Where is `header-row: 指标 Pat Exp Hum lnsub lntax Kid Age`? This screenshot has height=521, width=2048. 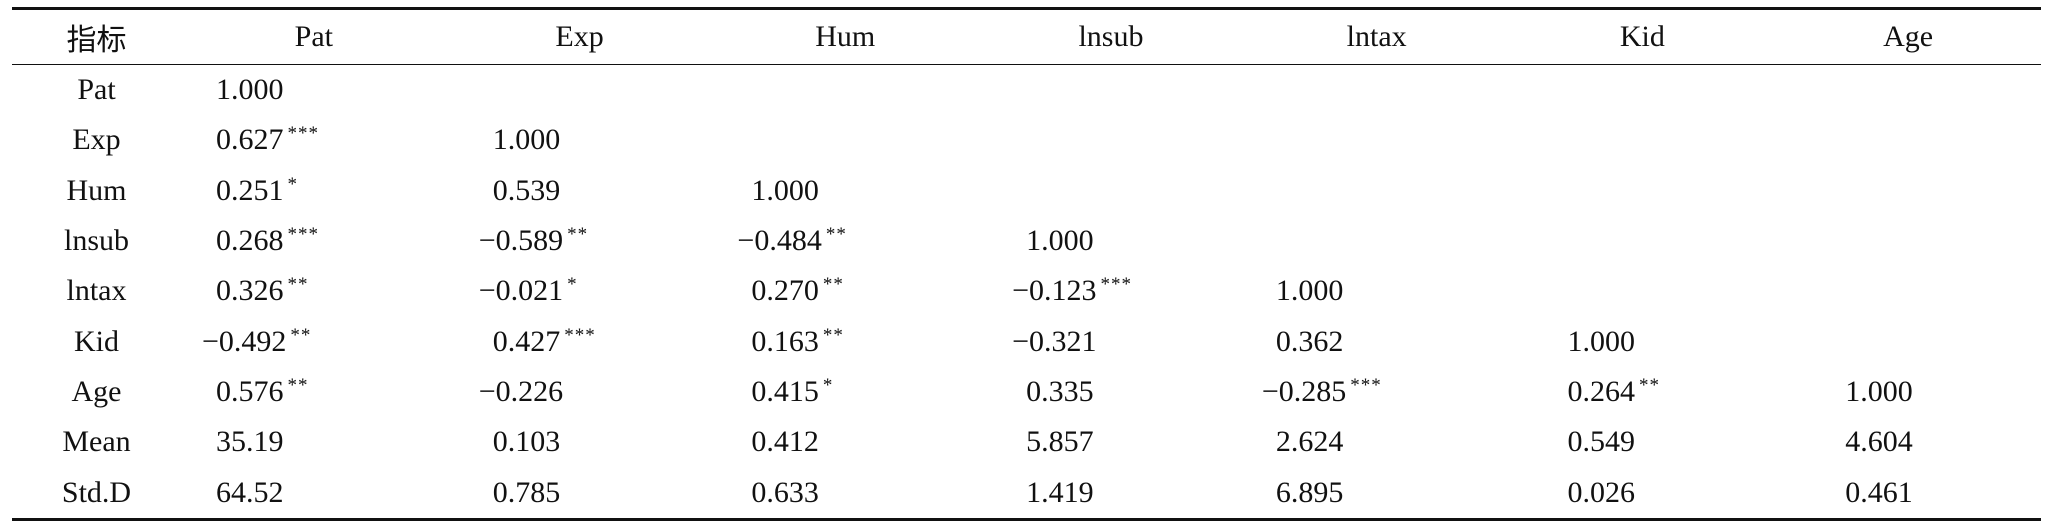 header-row: 指标 Pat Exp Hum lnsub lntax Kid Age is located at coordinates (1026, 36).